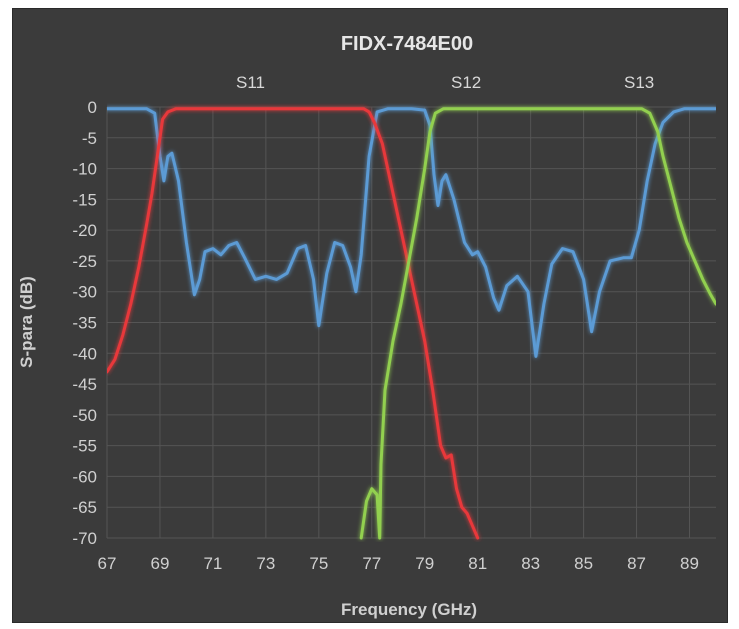 The width and height of the screenshot is (739, 629). Describe the element at coordinates (318, 563) in the screenshot. I see `x-tick-label: 75` at that location.